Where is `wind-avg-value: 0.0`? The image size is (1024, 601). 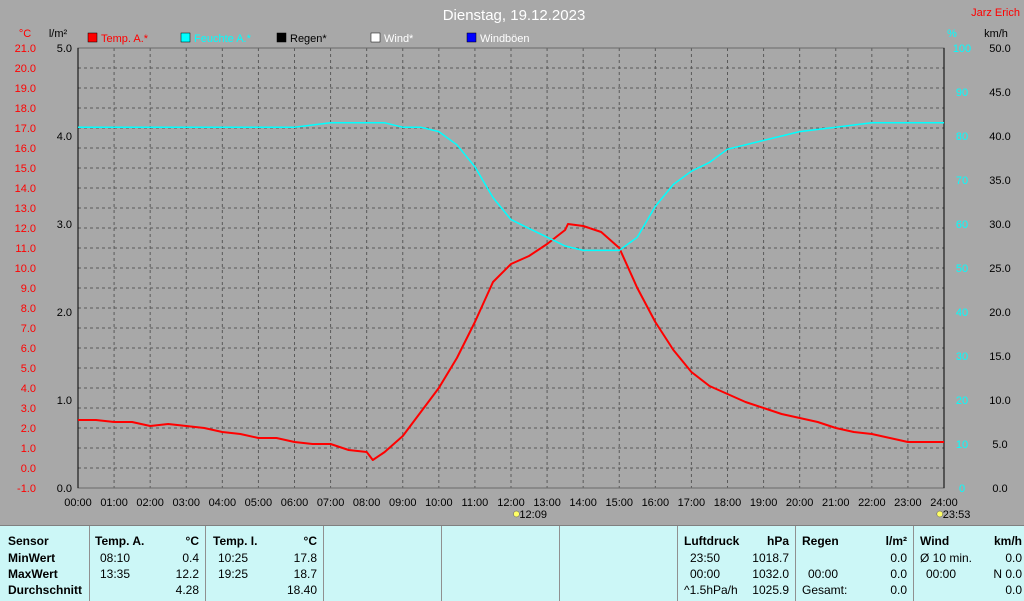 wind-avg-value: 0.0 is located at coordinates (1013, 558).